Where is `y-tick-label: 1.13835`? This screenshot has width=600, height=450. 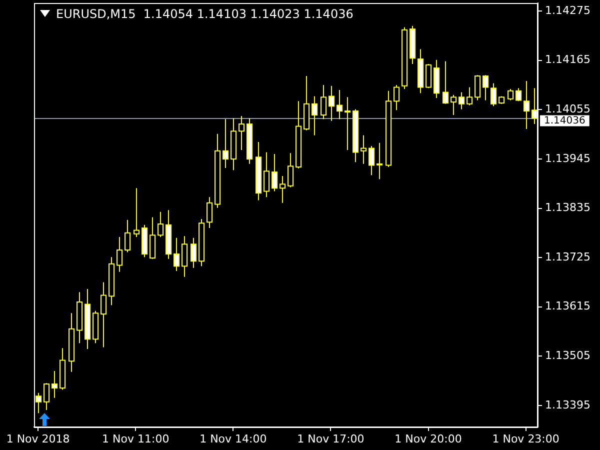
y-tick-label: 1.13835 is located at coordinates (567, 207).